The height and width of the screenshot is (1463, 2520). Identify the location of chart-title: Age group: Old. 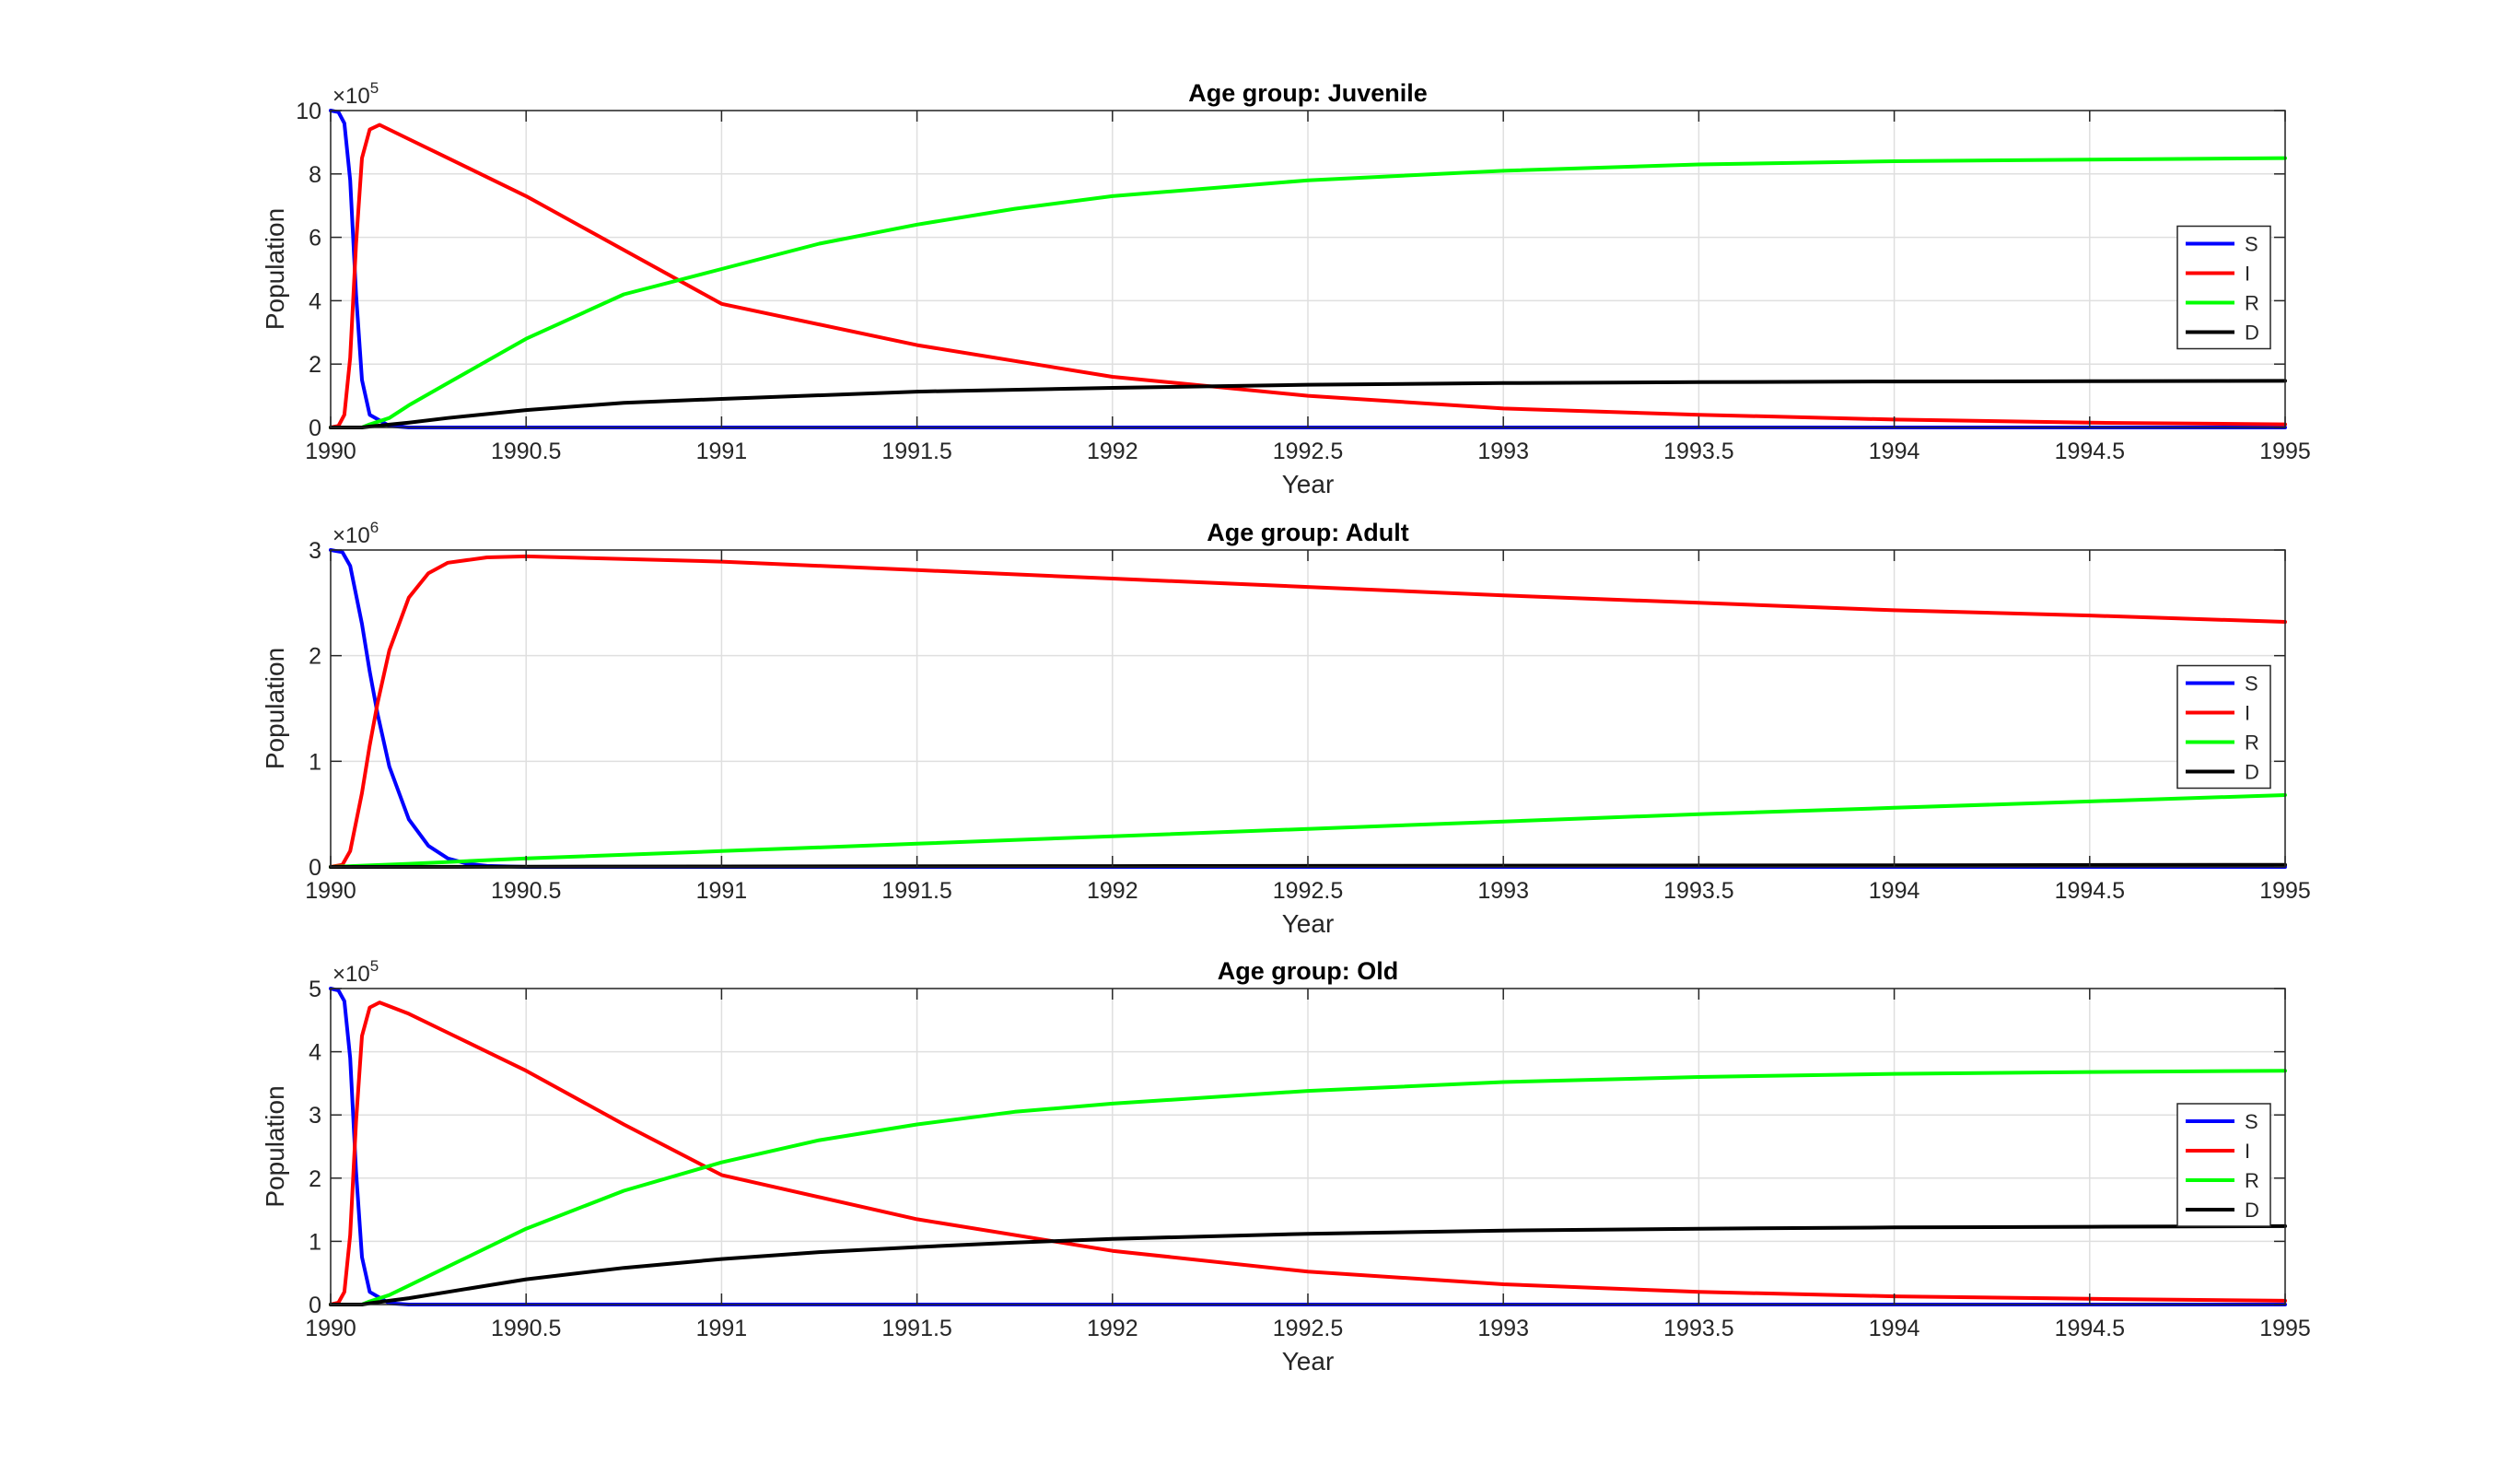
(1308, 971).